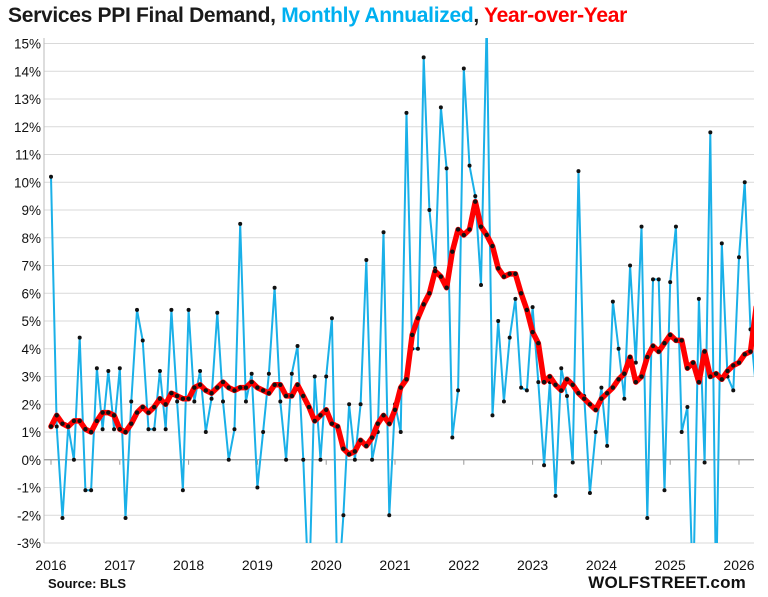  I want to click on x-tick-label: 2022, so click(463, 565).